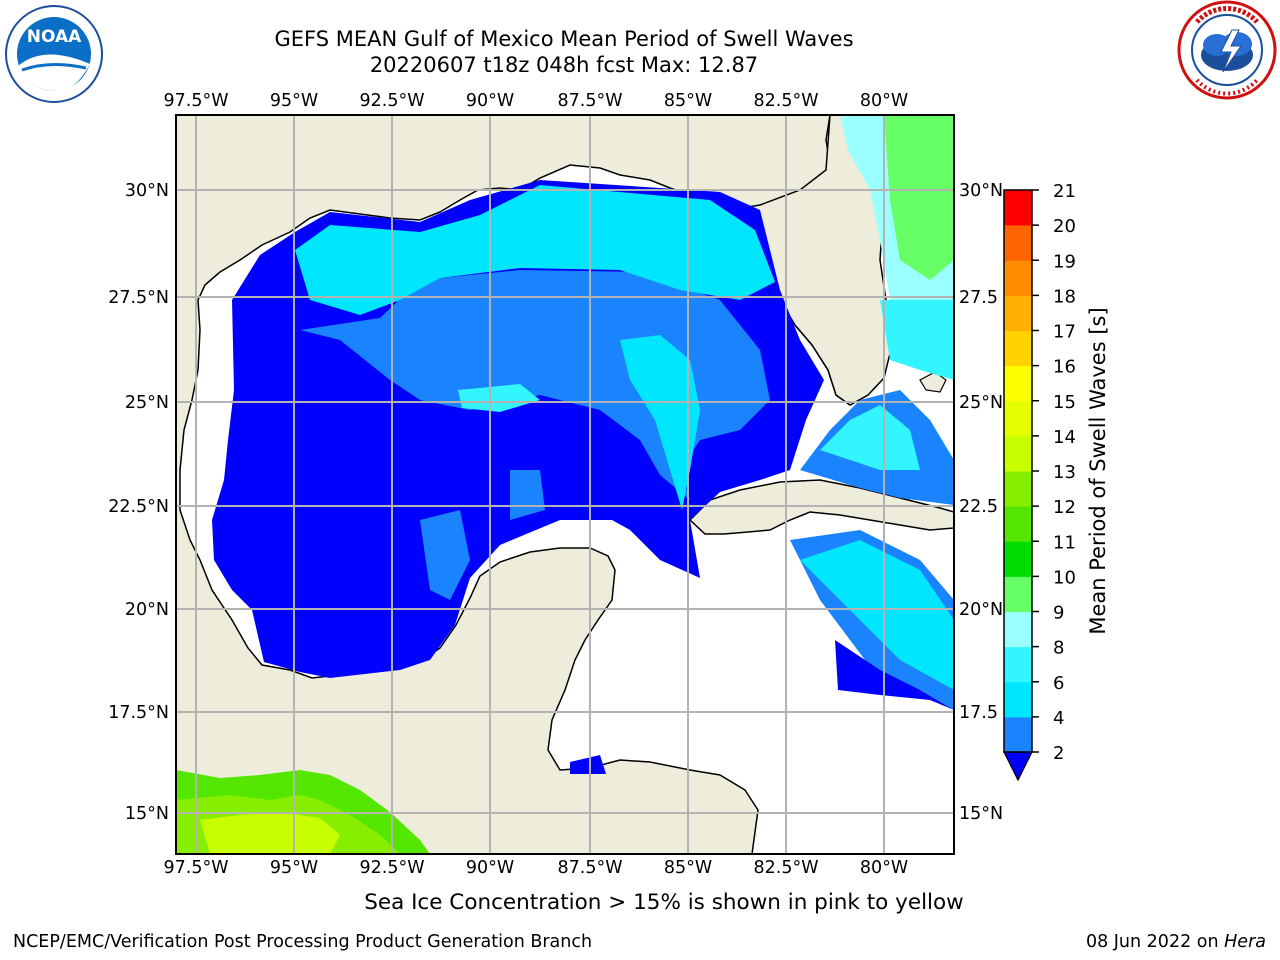  I want to click on lat-tick-label-right: 20°N, so click(981, 610).